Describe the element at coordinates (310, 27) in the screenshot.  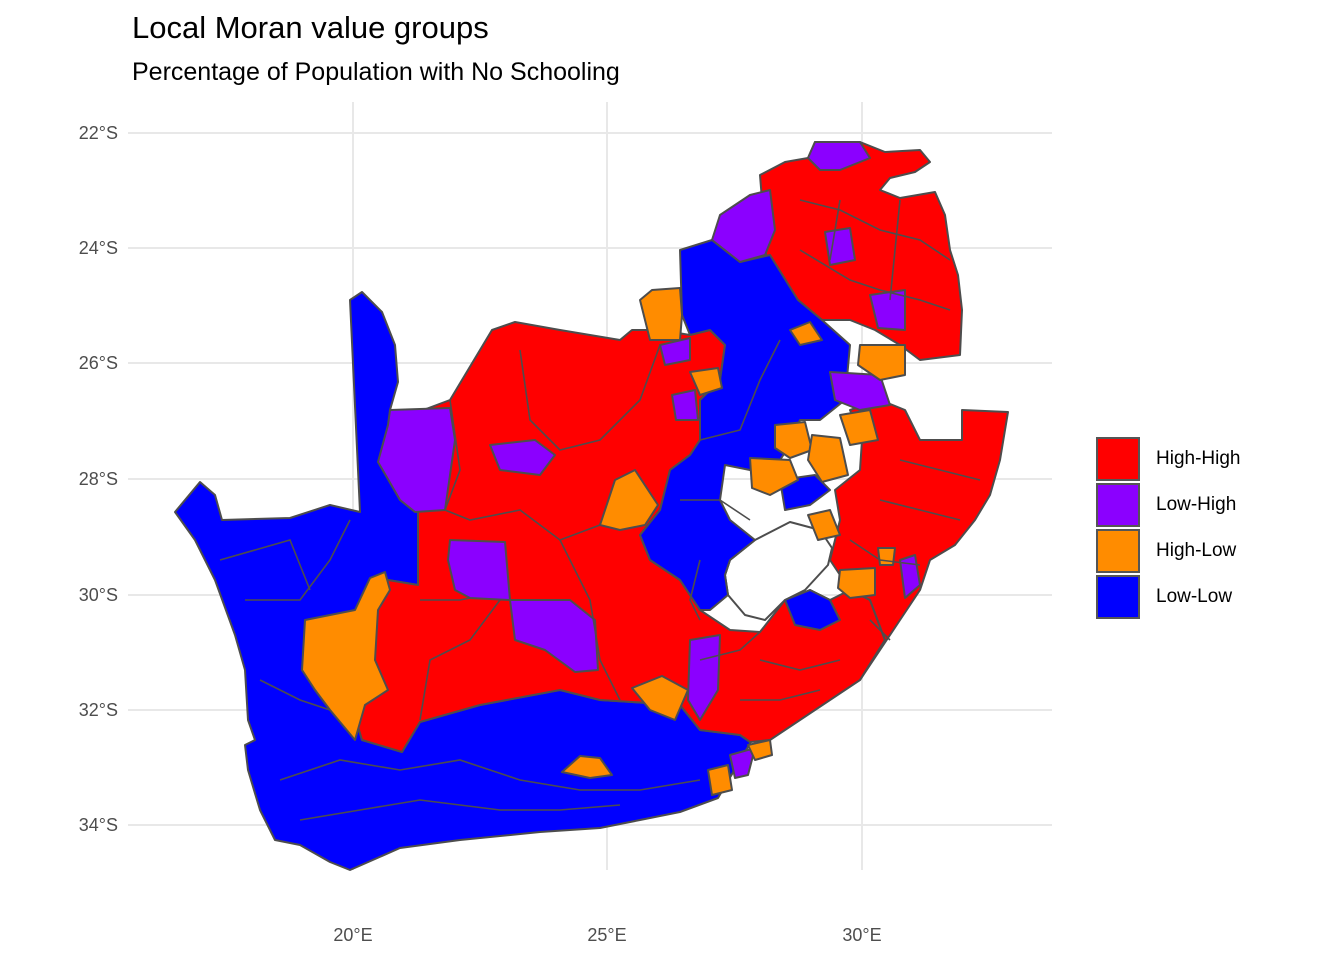
I see `chart-title: Local Moran value groups` at that location.